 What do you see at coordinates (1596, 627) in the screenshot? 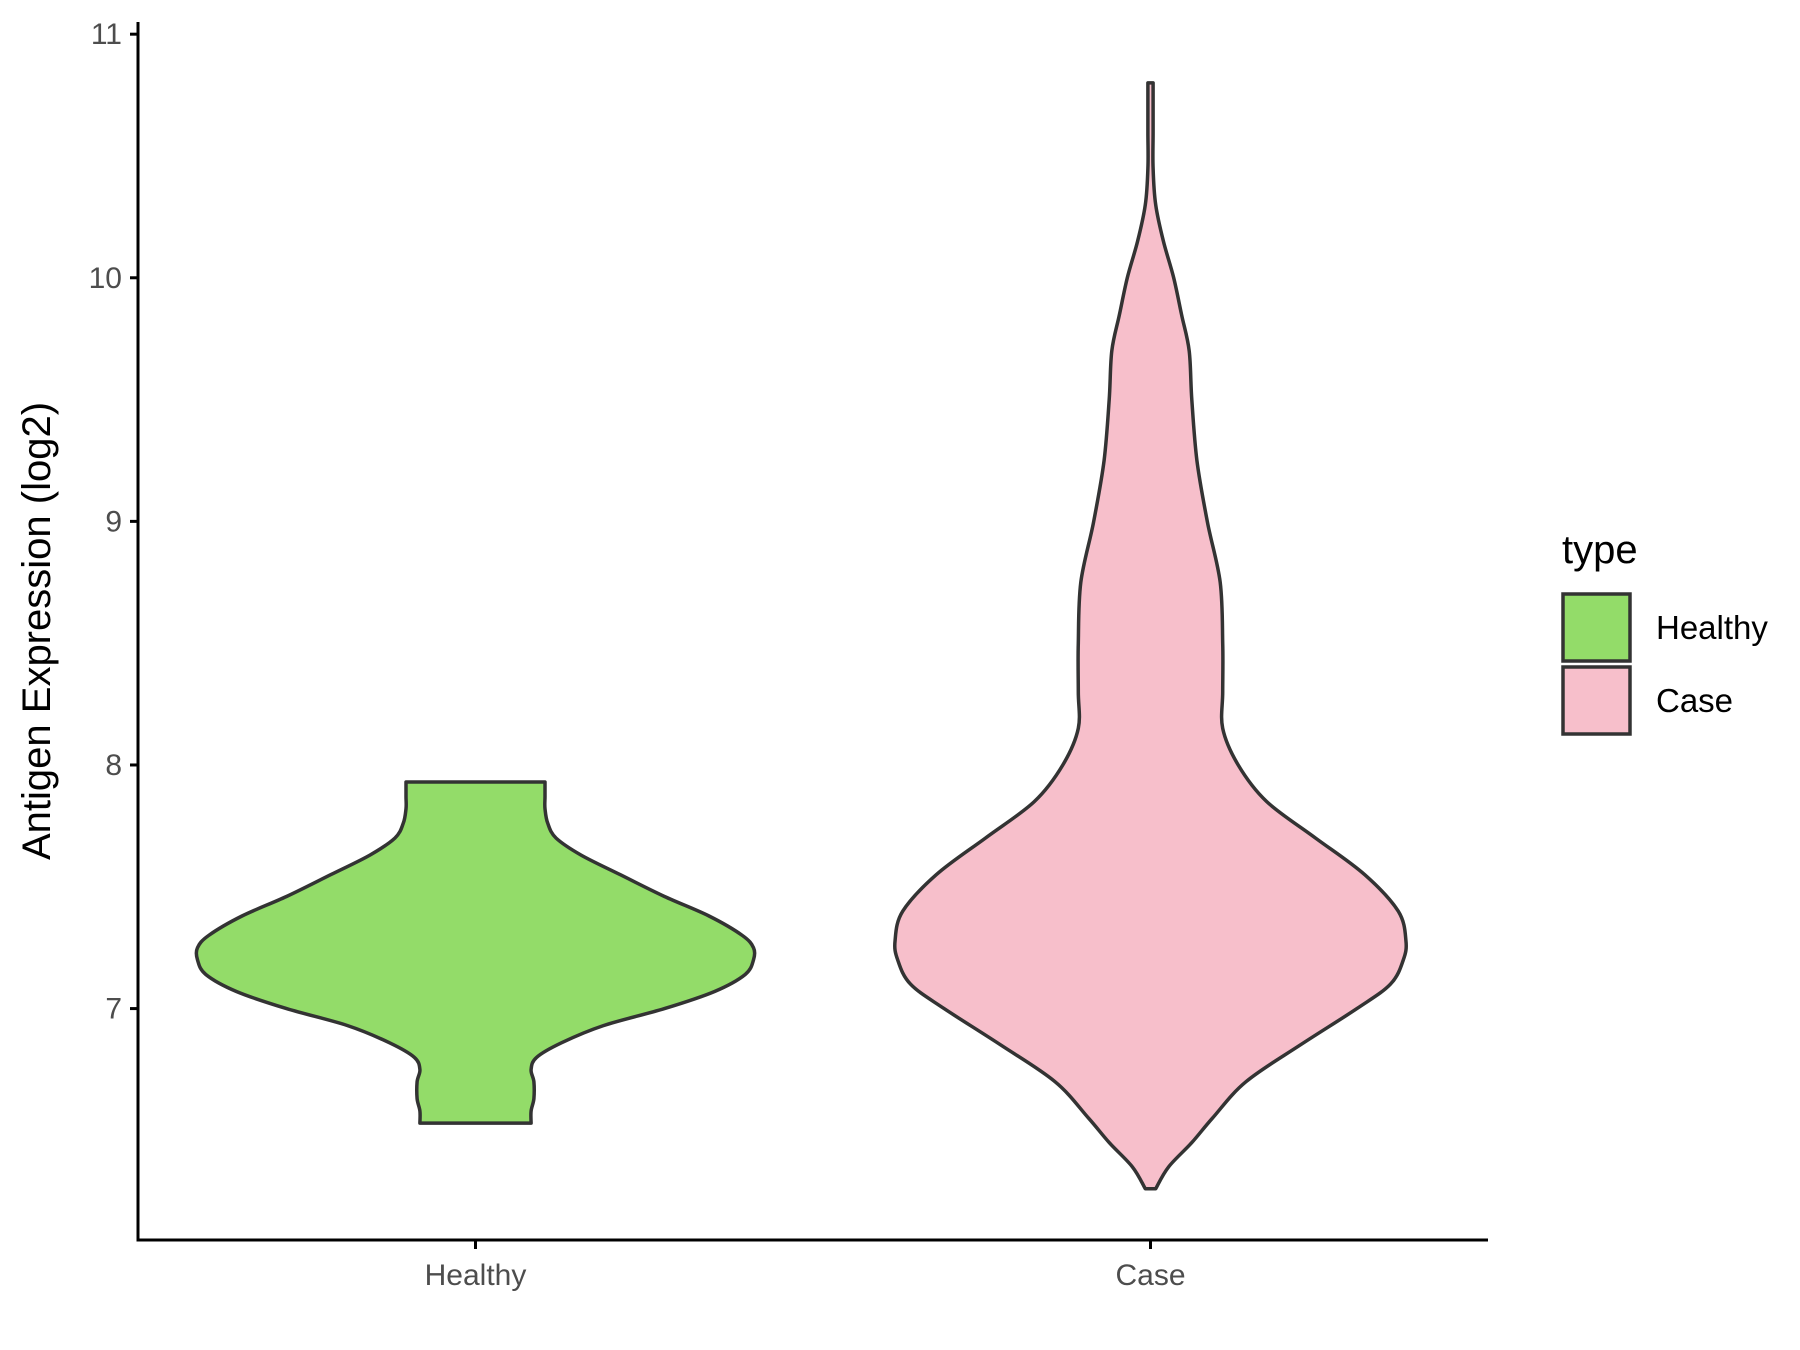
I see `legend-swatch-healthy` at bounding box center [1596, 627].